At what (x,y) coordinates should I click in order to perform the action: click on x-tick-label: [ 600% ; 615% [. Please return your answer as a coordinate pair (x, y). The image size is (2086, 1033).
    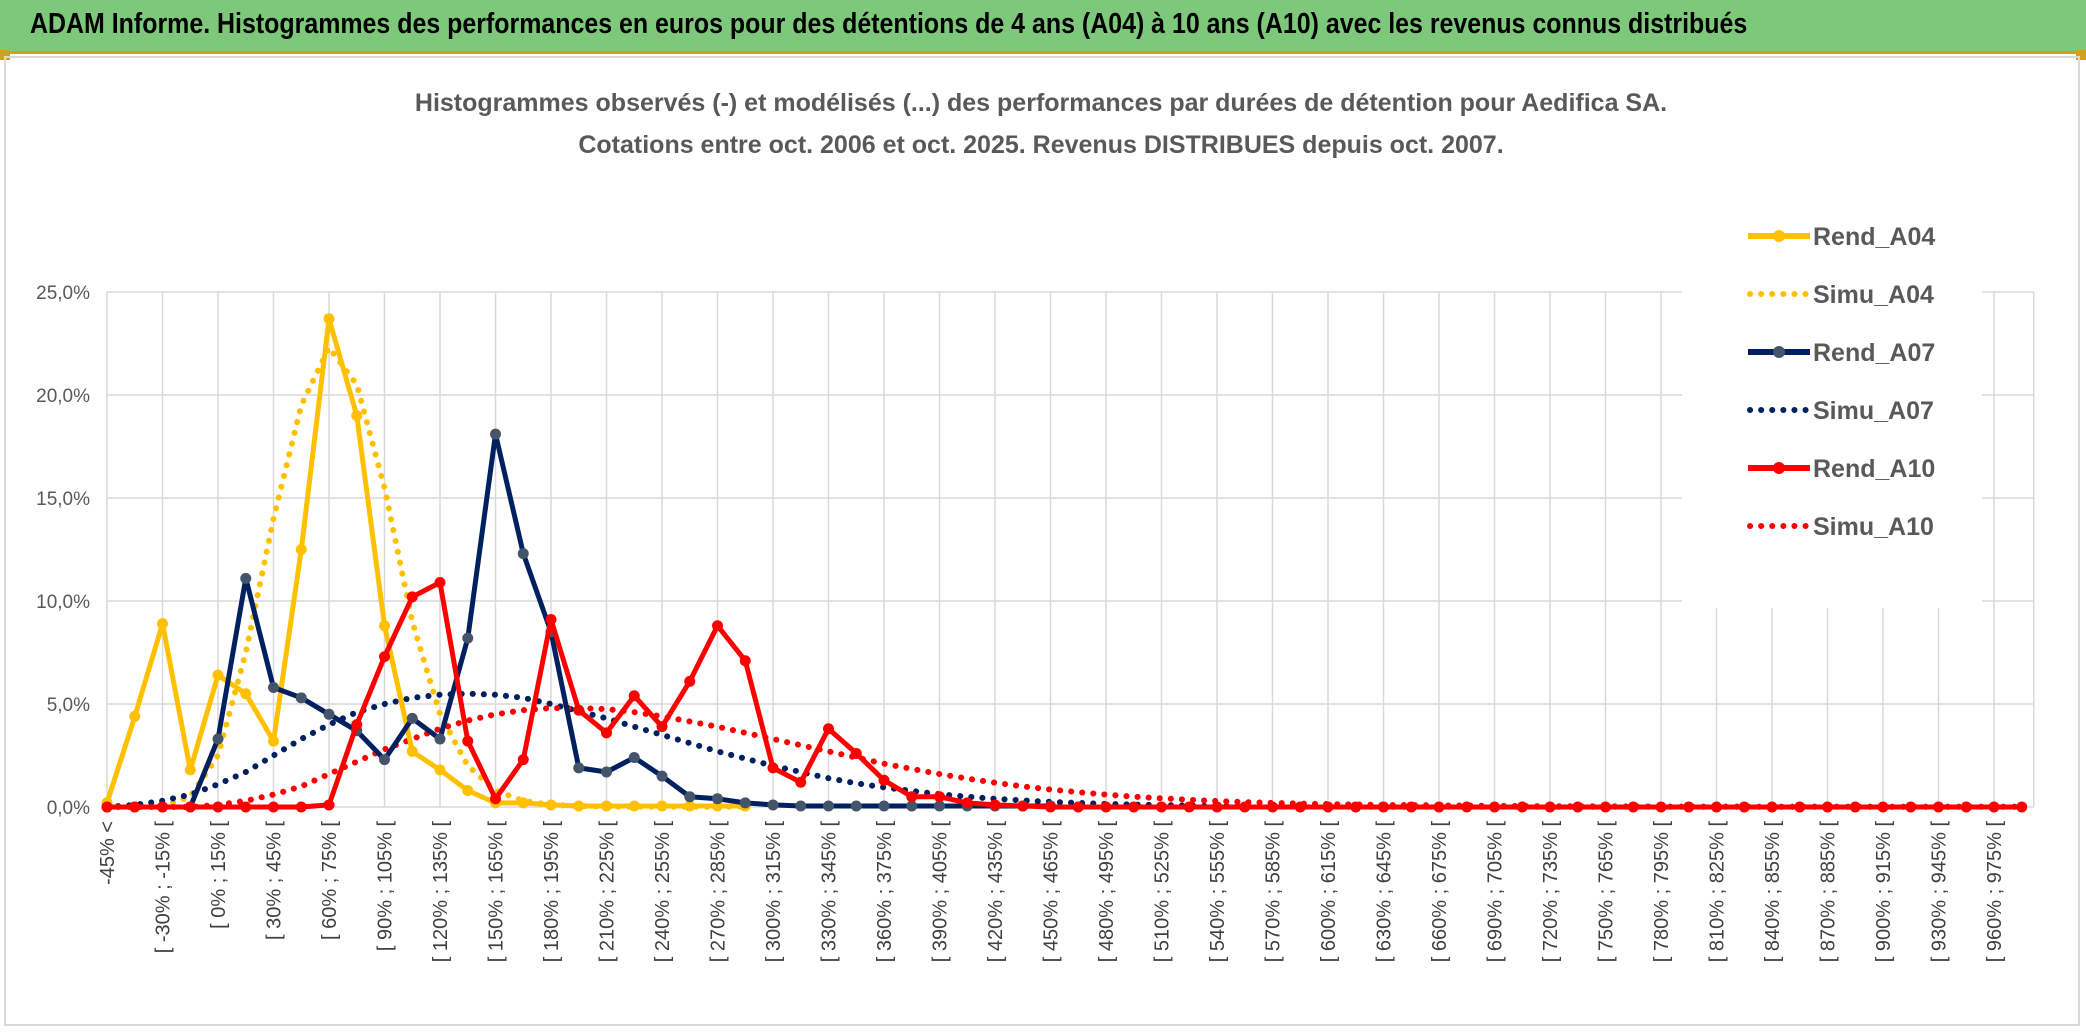
    Looking at the image, I should click on (1329, 892).